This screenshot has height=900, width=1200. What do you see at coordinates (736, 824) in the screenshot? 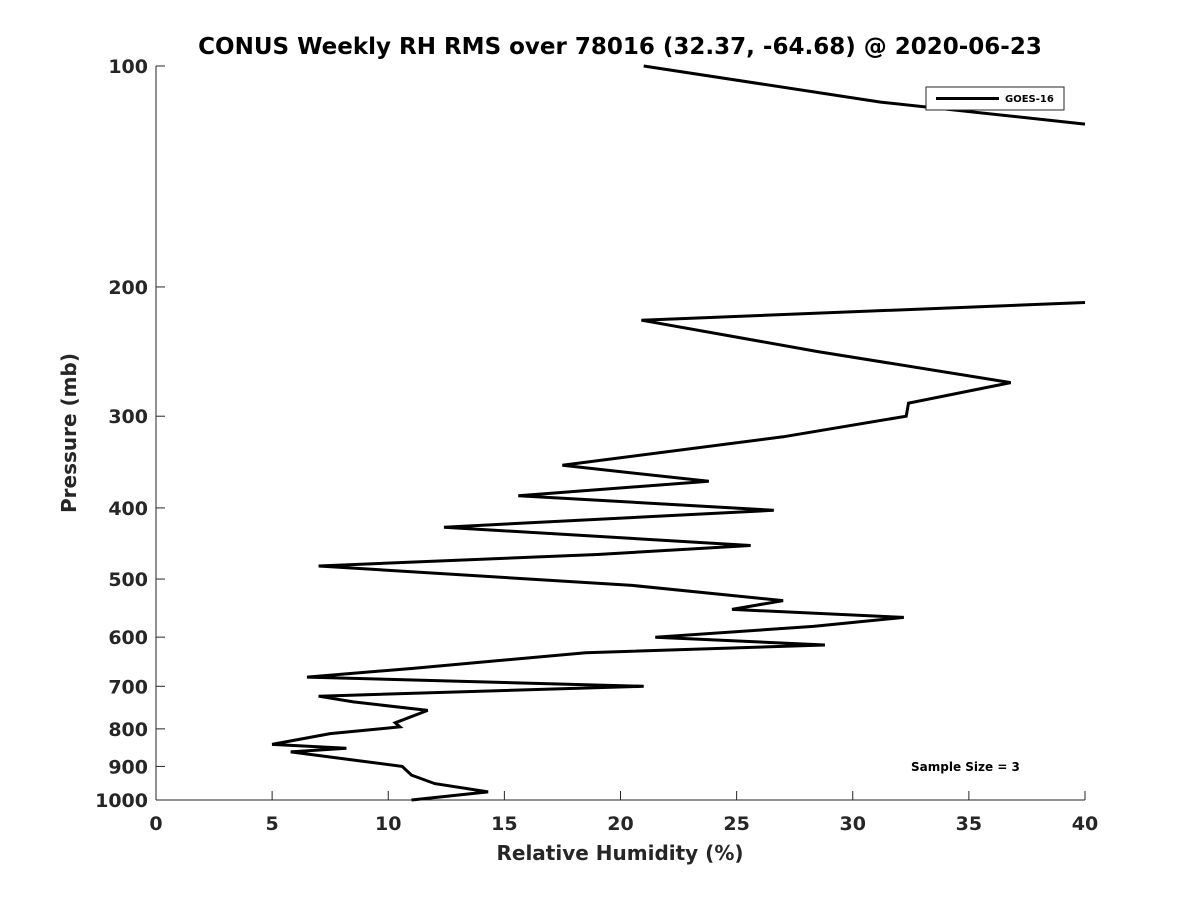
I see `x-tick-label: 25` at bounding box center [736, 824].